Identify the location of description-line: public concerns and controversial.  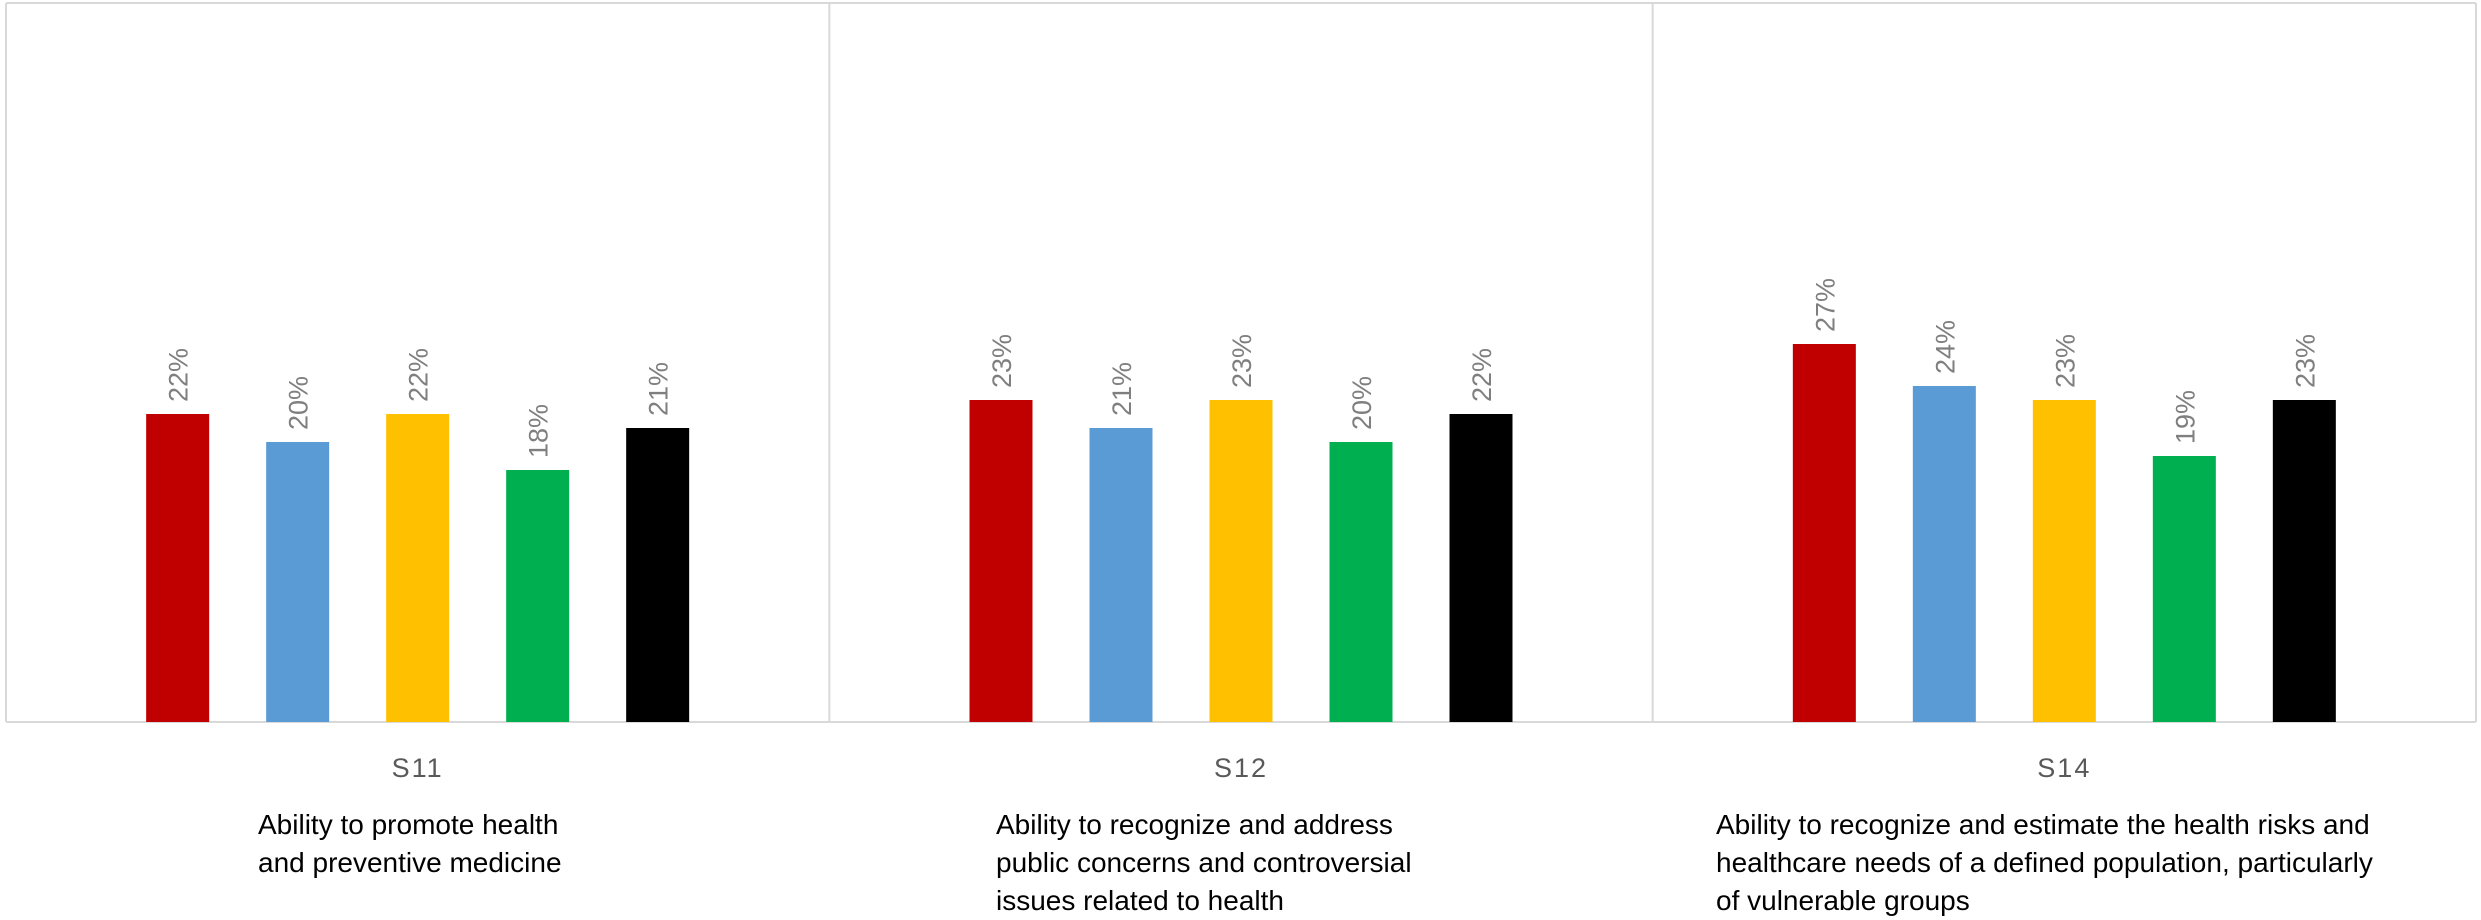
(1204, 862).